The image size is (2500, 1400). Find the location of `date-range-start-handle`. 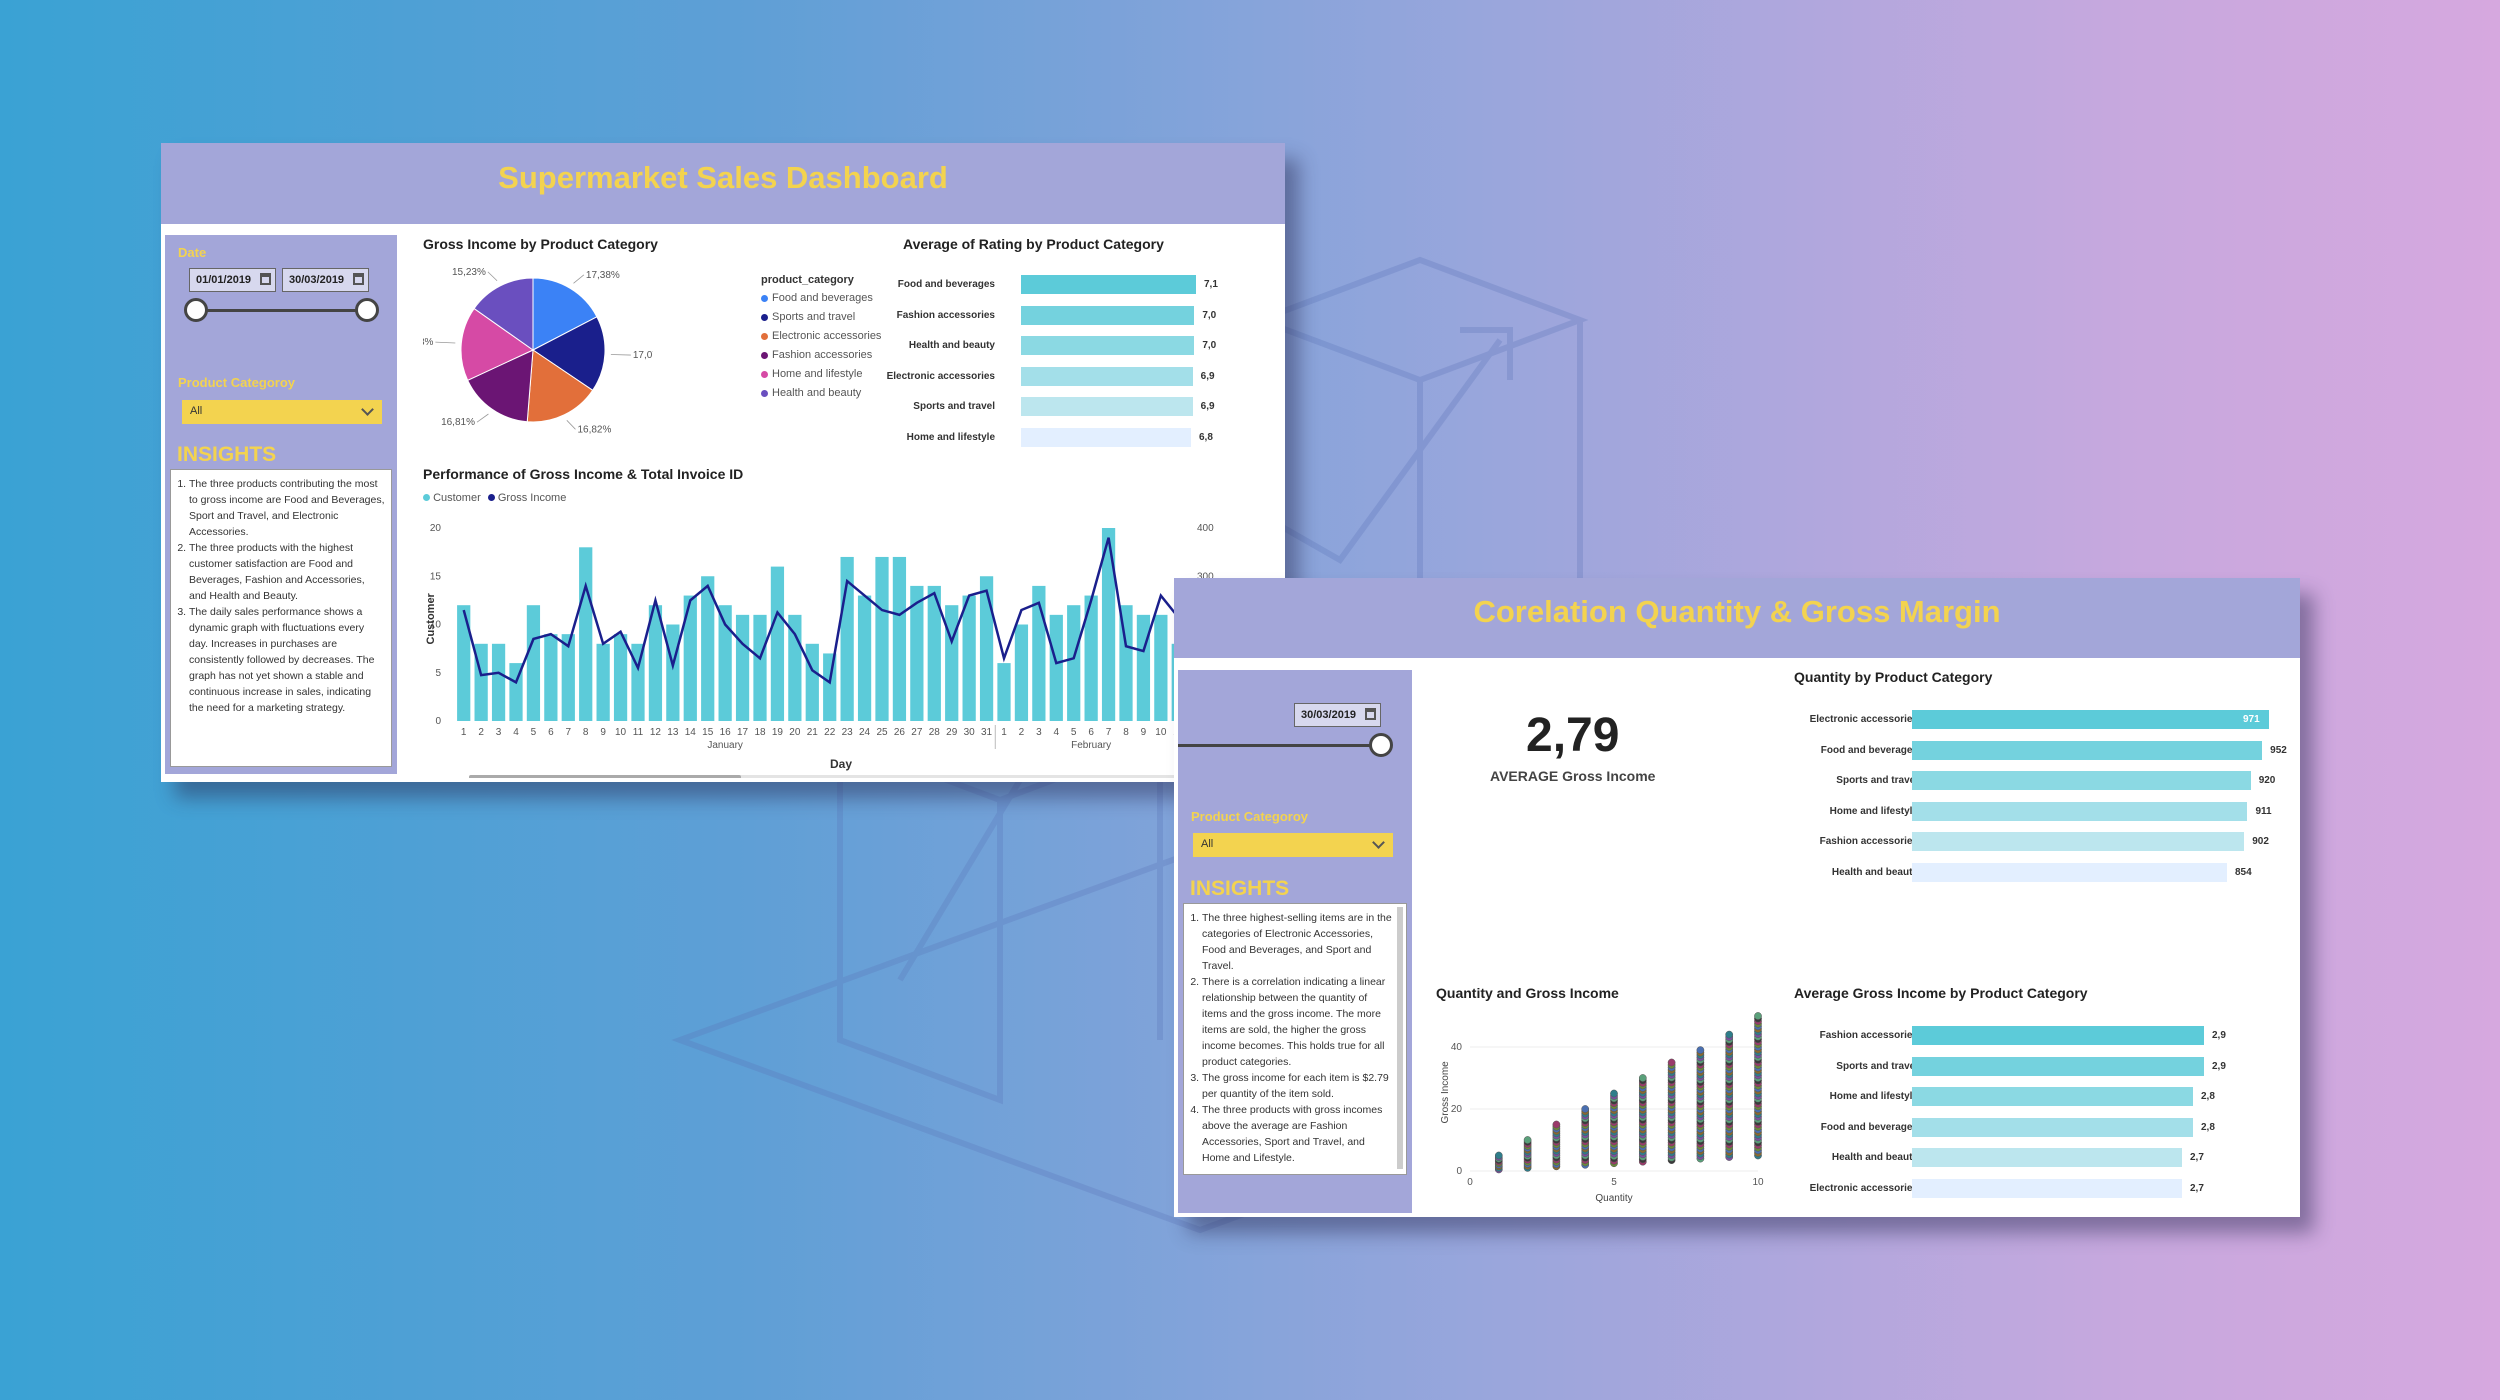

date-range-start-handle is located at coordinates (196, 310).